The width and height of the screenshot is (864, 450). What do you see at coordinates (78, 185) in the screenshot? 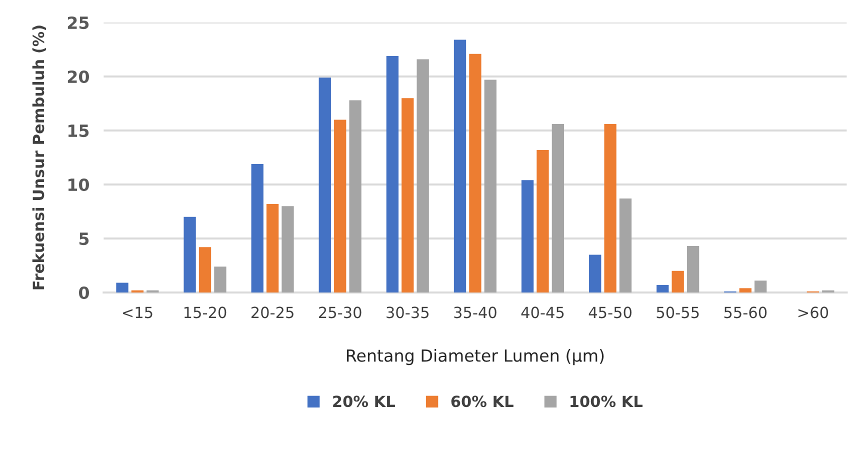
I see `y-tick-label: 10` at bounding box center [78, 185].